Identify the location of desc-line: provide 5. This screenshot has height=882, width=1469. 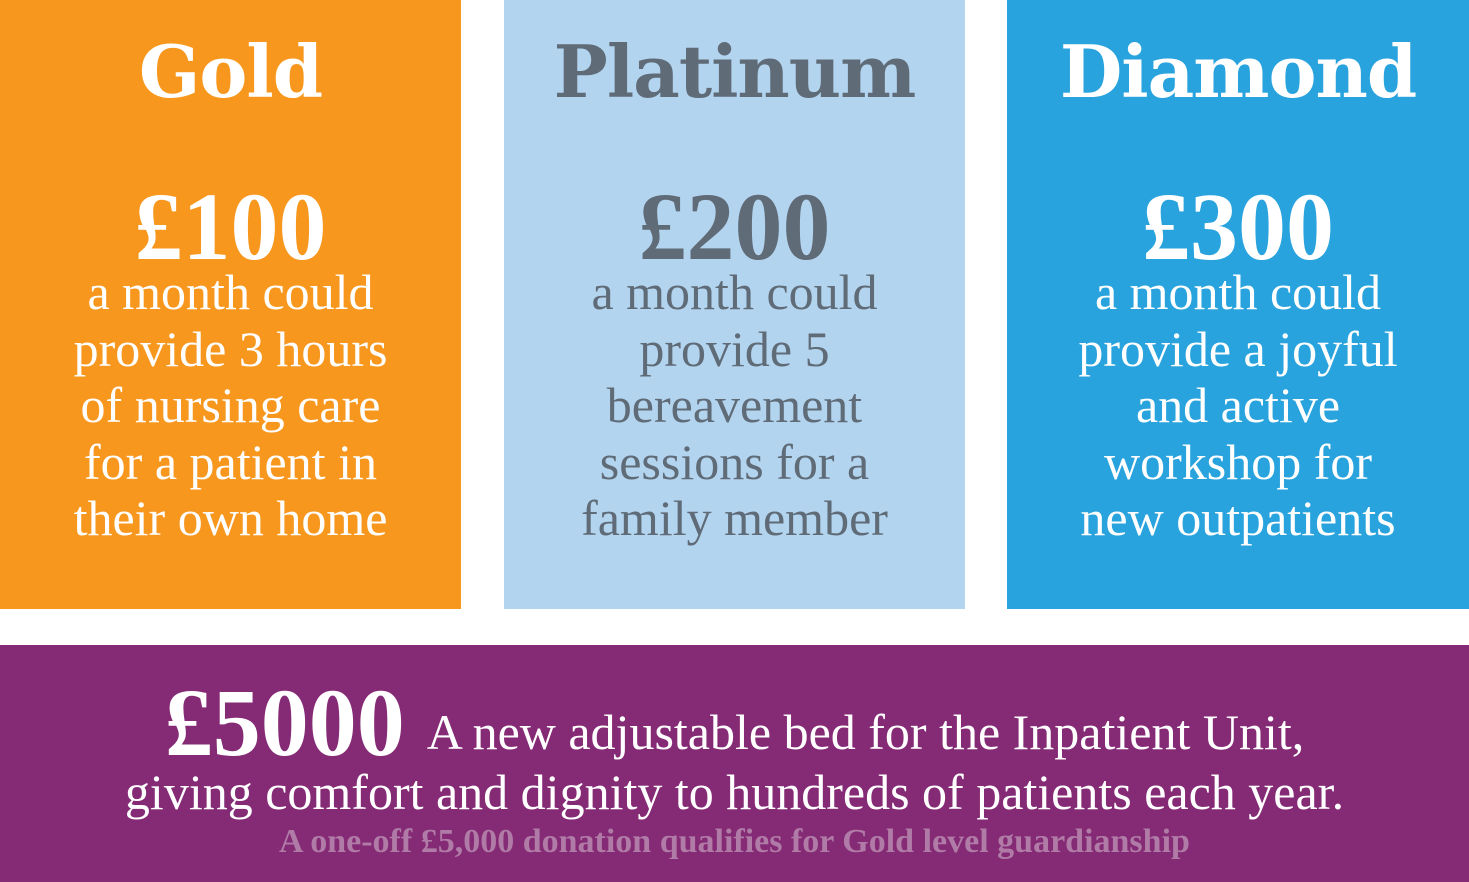
(734, 348).